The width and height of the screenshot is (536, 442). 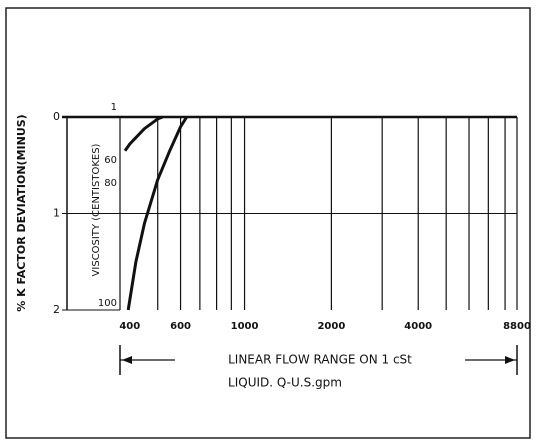 I want to click on label-bg, so click(x=320, y=360).